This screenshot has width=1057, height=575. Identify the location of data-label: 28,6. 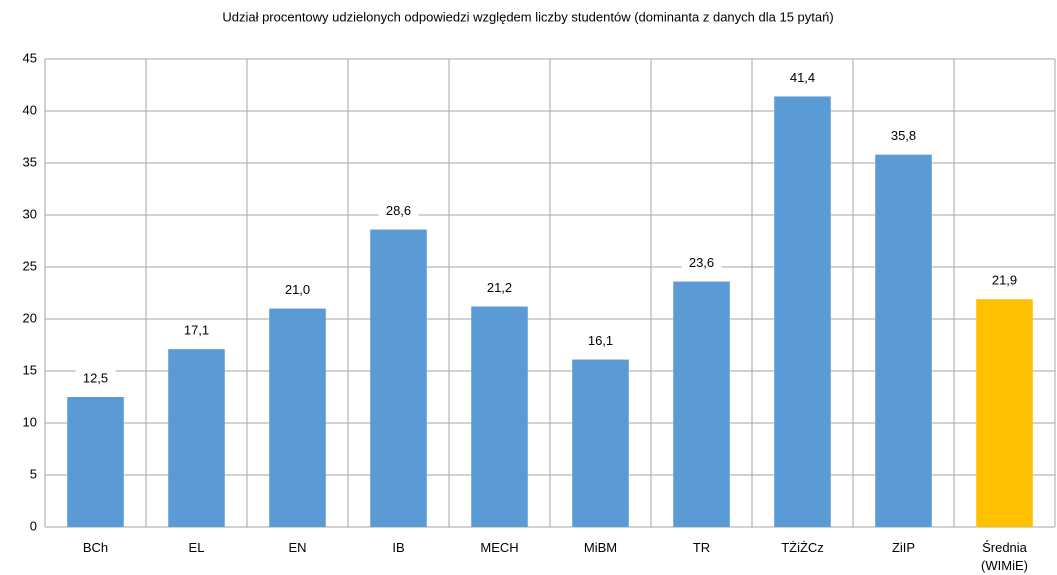
(398, 210).